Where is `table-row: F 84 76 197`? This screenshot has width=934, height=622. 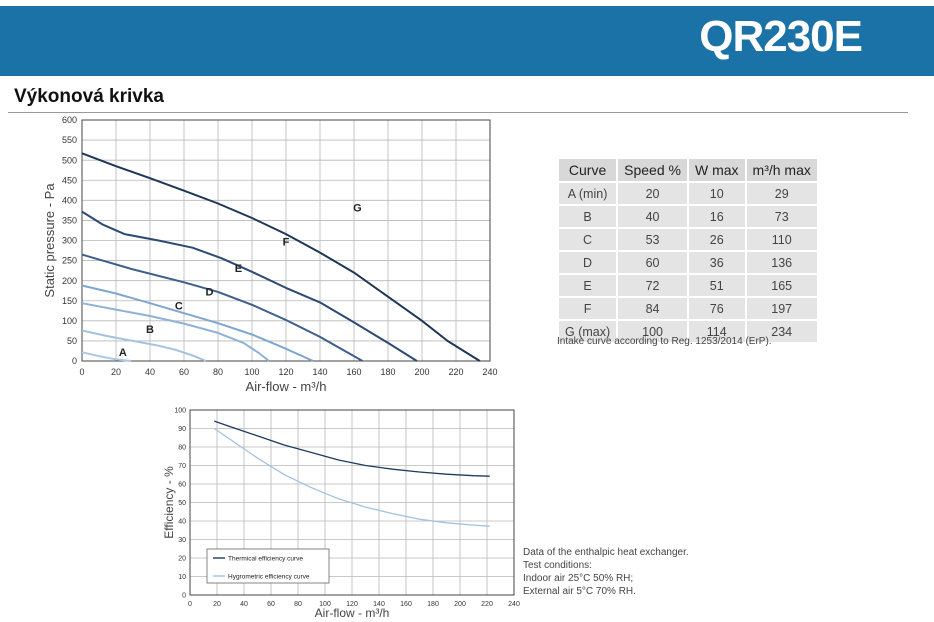
table-row: F 84 76 197 is located at coordinates (688, 308).